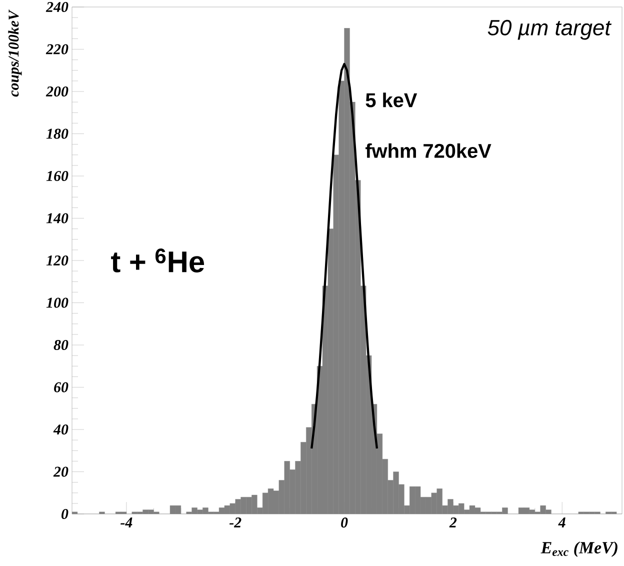 This screenshot has height=566, width=624. Describe the element at coordinates (57, 218) in the screenshot. I see `y-tick-label: 140` at that location.